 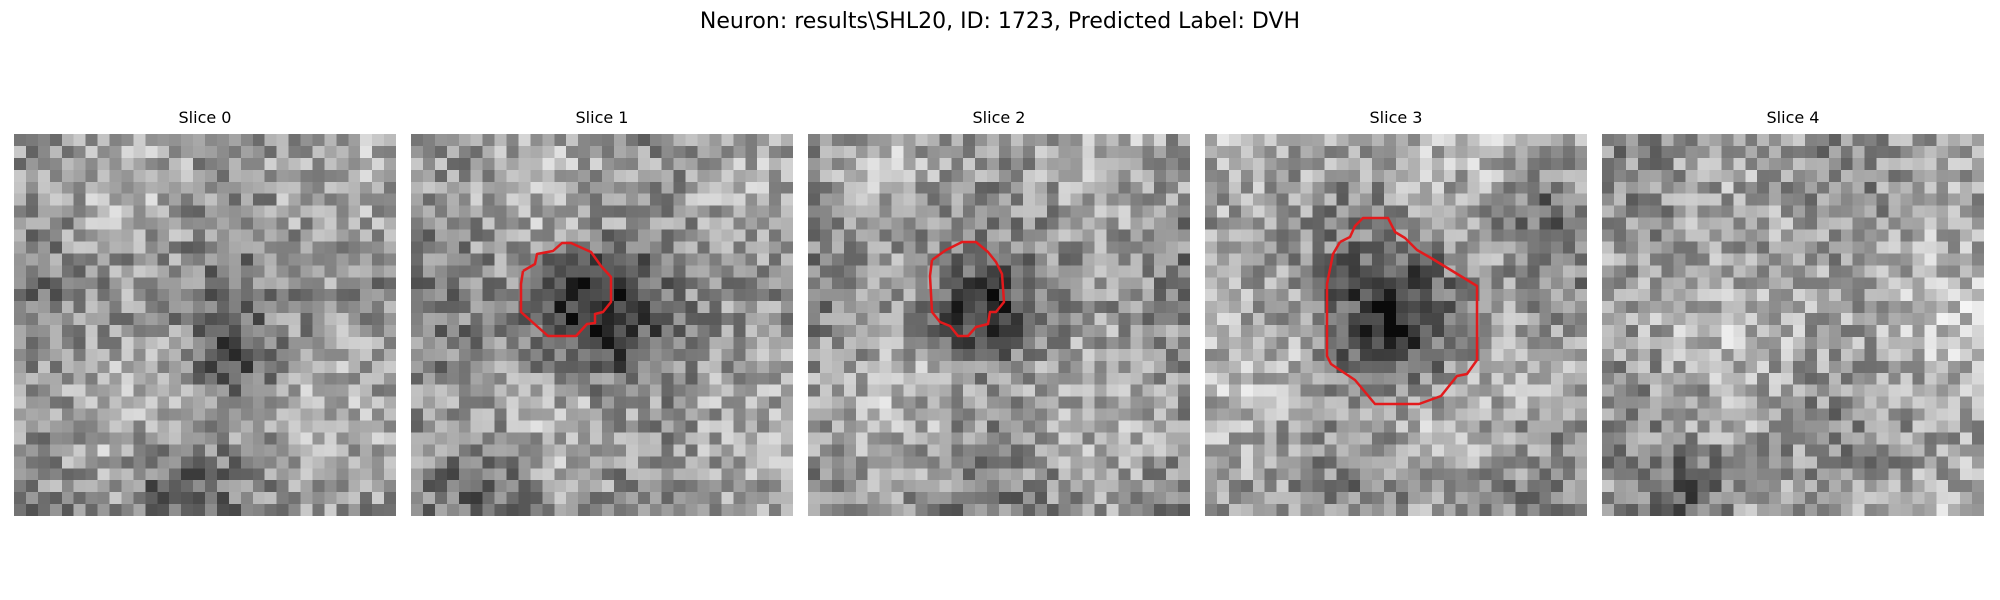 What do you see at coordinates (602, 117) in the screenshot?
I see `slice-title: Slice 1` at bounding box center [602, 117].